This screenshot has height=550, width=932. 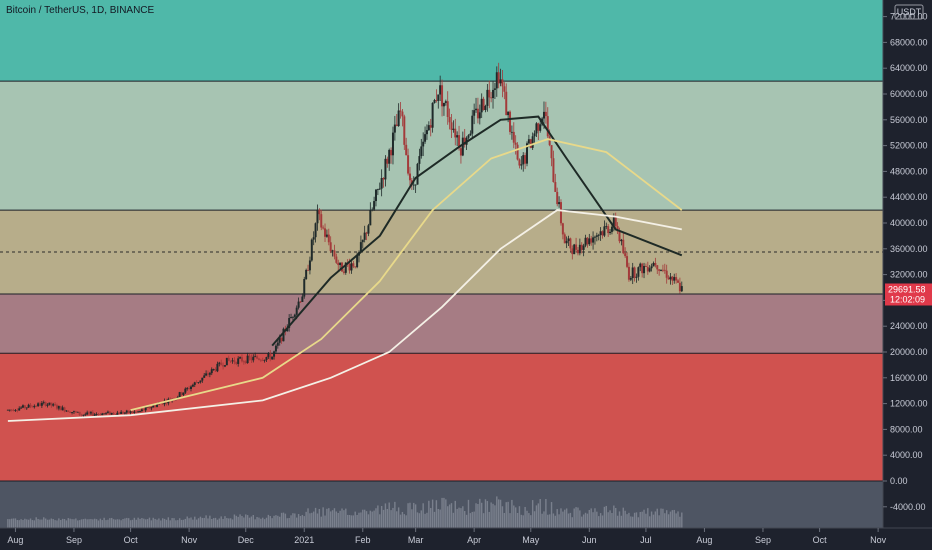 What do you see at coordinates (907, 275) in the screenshot?
I see `price-axis` at bounding box center [907, 275].